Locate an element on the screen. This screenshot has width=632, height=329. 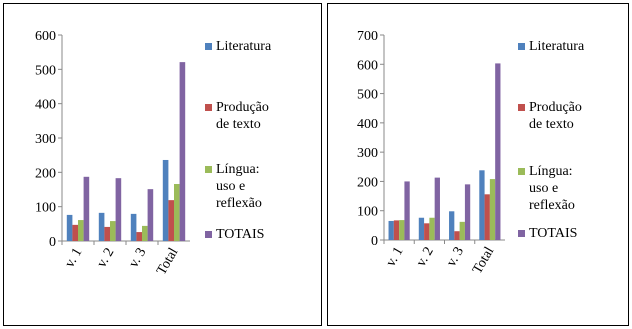
y-tick-label: 700 is located at coordinates (367, 36).